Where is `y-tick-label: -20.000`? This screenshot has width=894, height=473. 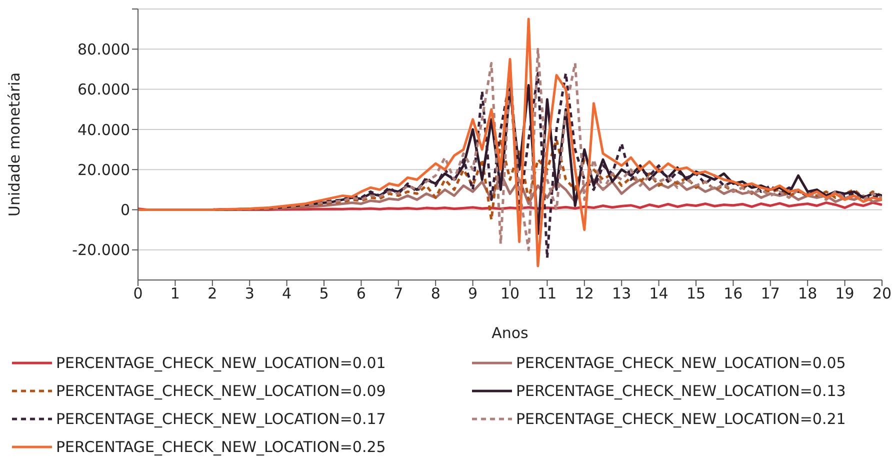 y-tick-label: -20.000 is located at coordinates (101, 250).